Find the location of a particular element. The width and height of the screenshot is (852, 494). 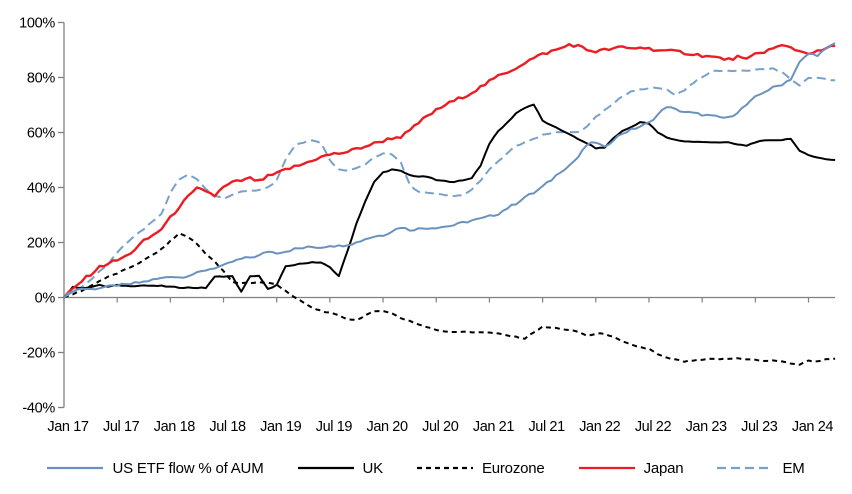

x-tick-label: Jul 22 is located at coordinates (653, 427).